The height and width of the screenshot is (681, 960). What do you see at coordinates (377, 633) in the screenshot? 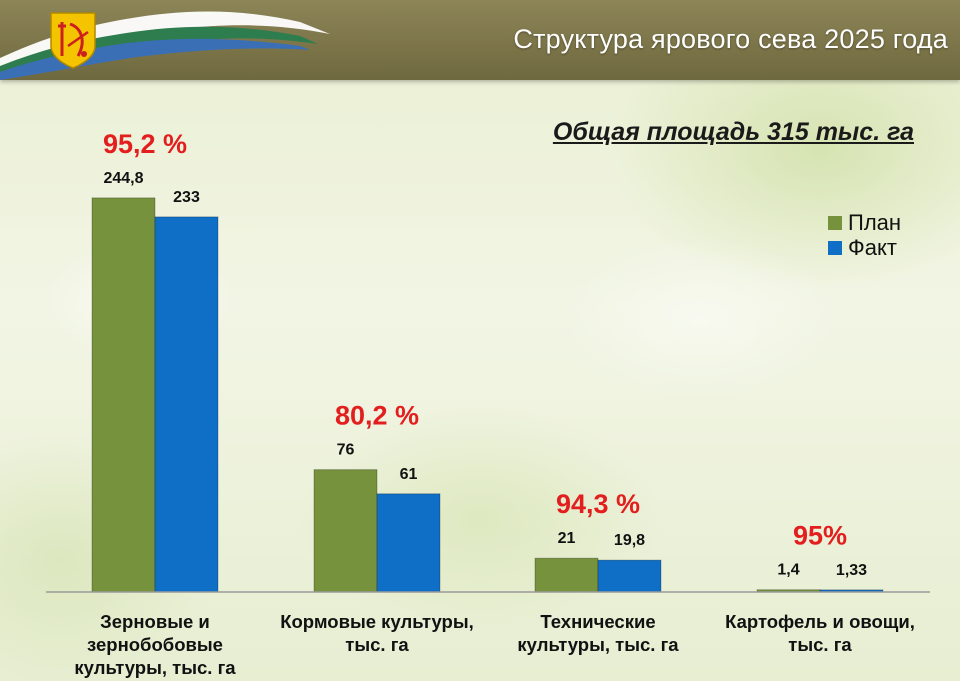
I see `category-label-1: Кормовые культуры, тыс. га` at bounding box center [377, 633].